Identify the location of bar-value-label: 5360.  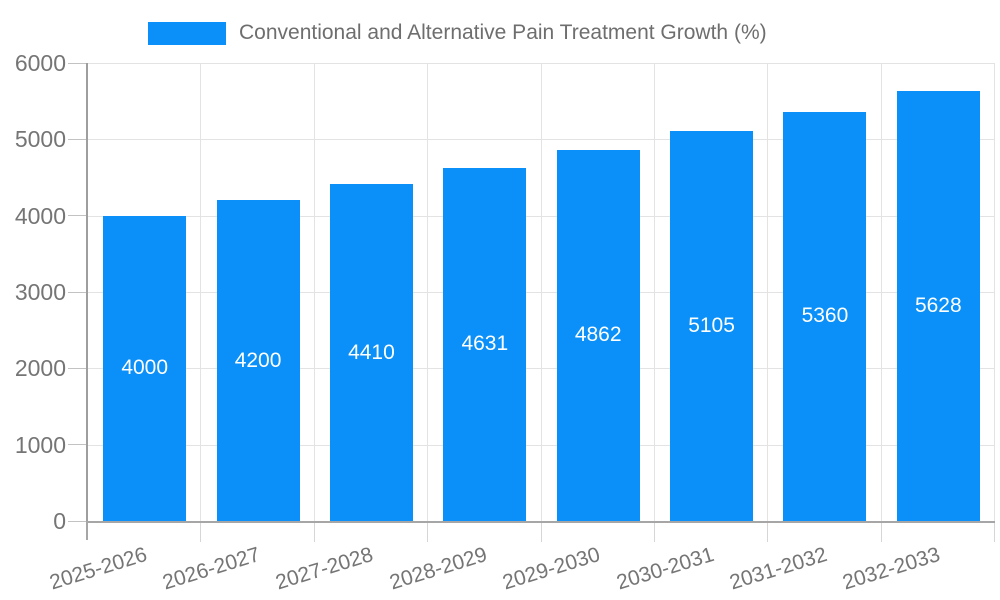
(825, 316).